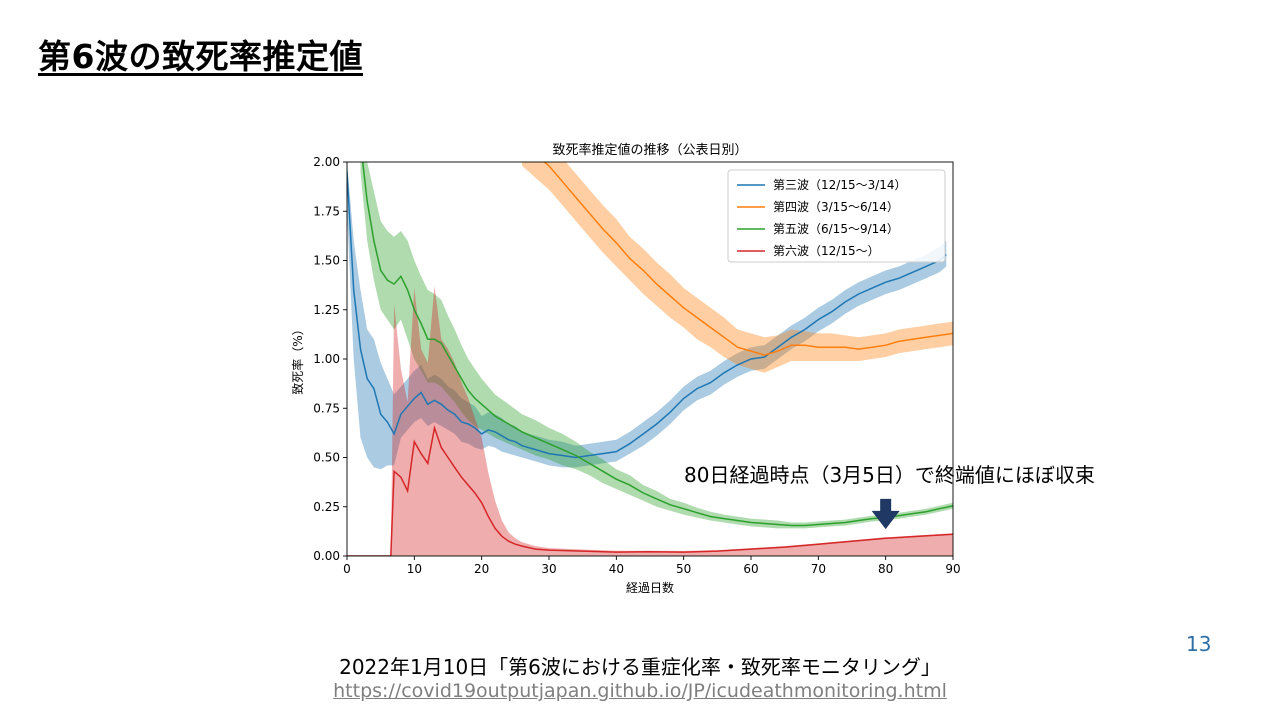  What do you see at coordinates (885, 569) in the screenshot?
I see `x-tick-label: 80` at bounding box center [885, 569].